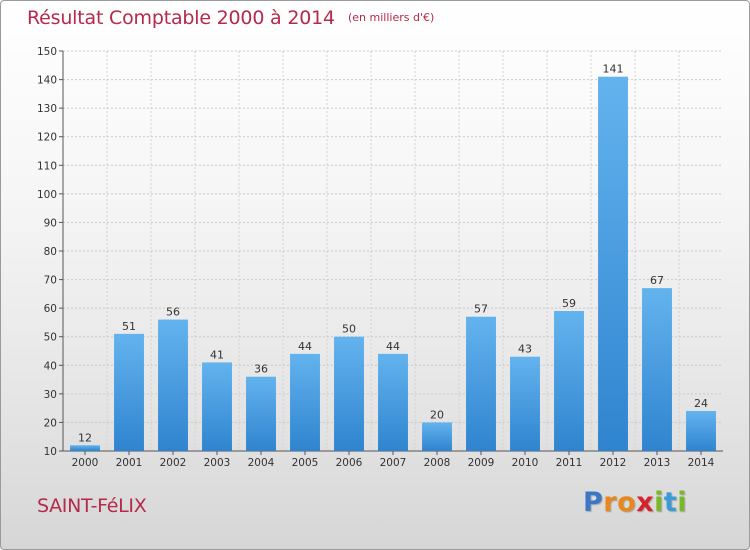 This screenshot has width=750, height=550. I want to click on data-label-2011: 59, so click(569, 303).